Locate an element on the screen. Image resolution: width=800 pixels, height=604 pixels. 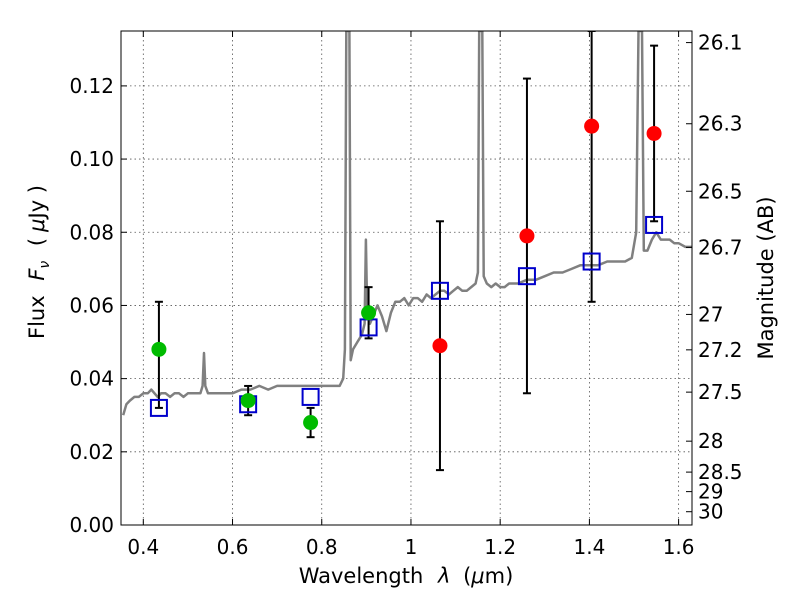
x-axis-label-unit-mu: μ is located at coordinates (477, 576).